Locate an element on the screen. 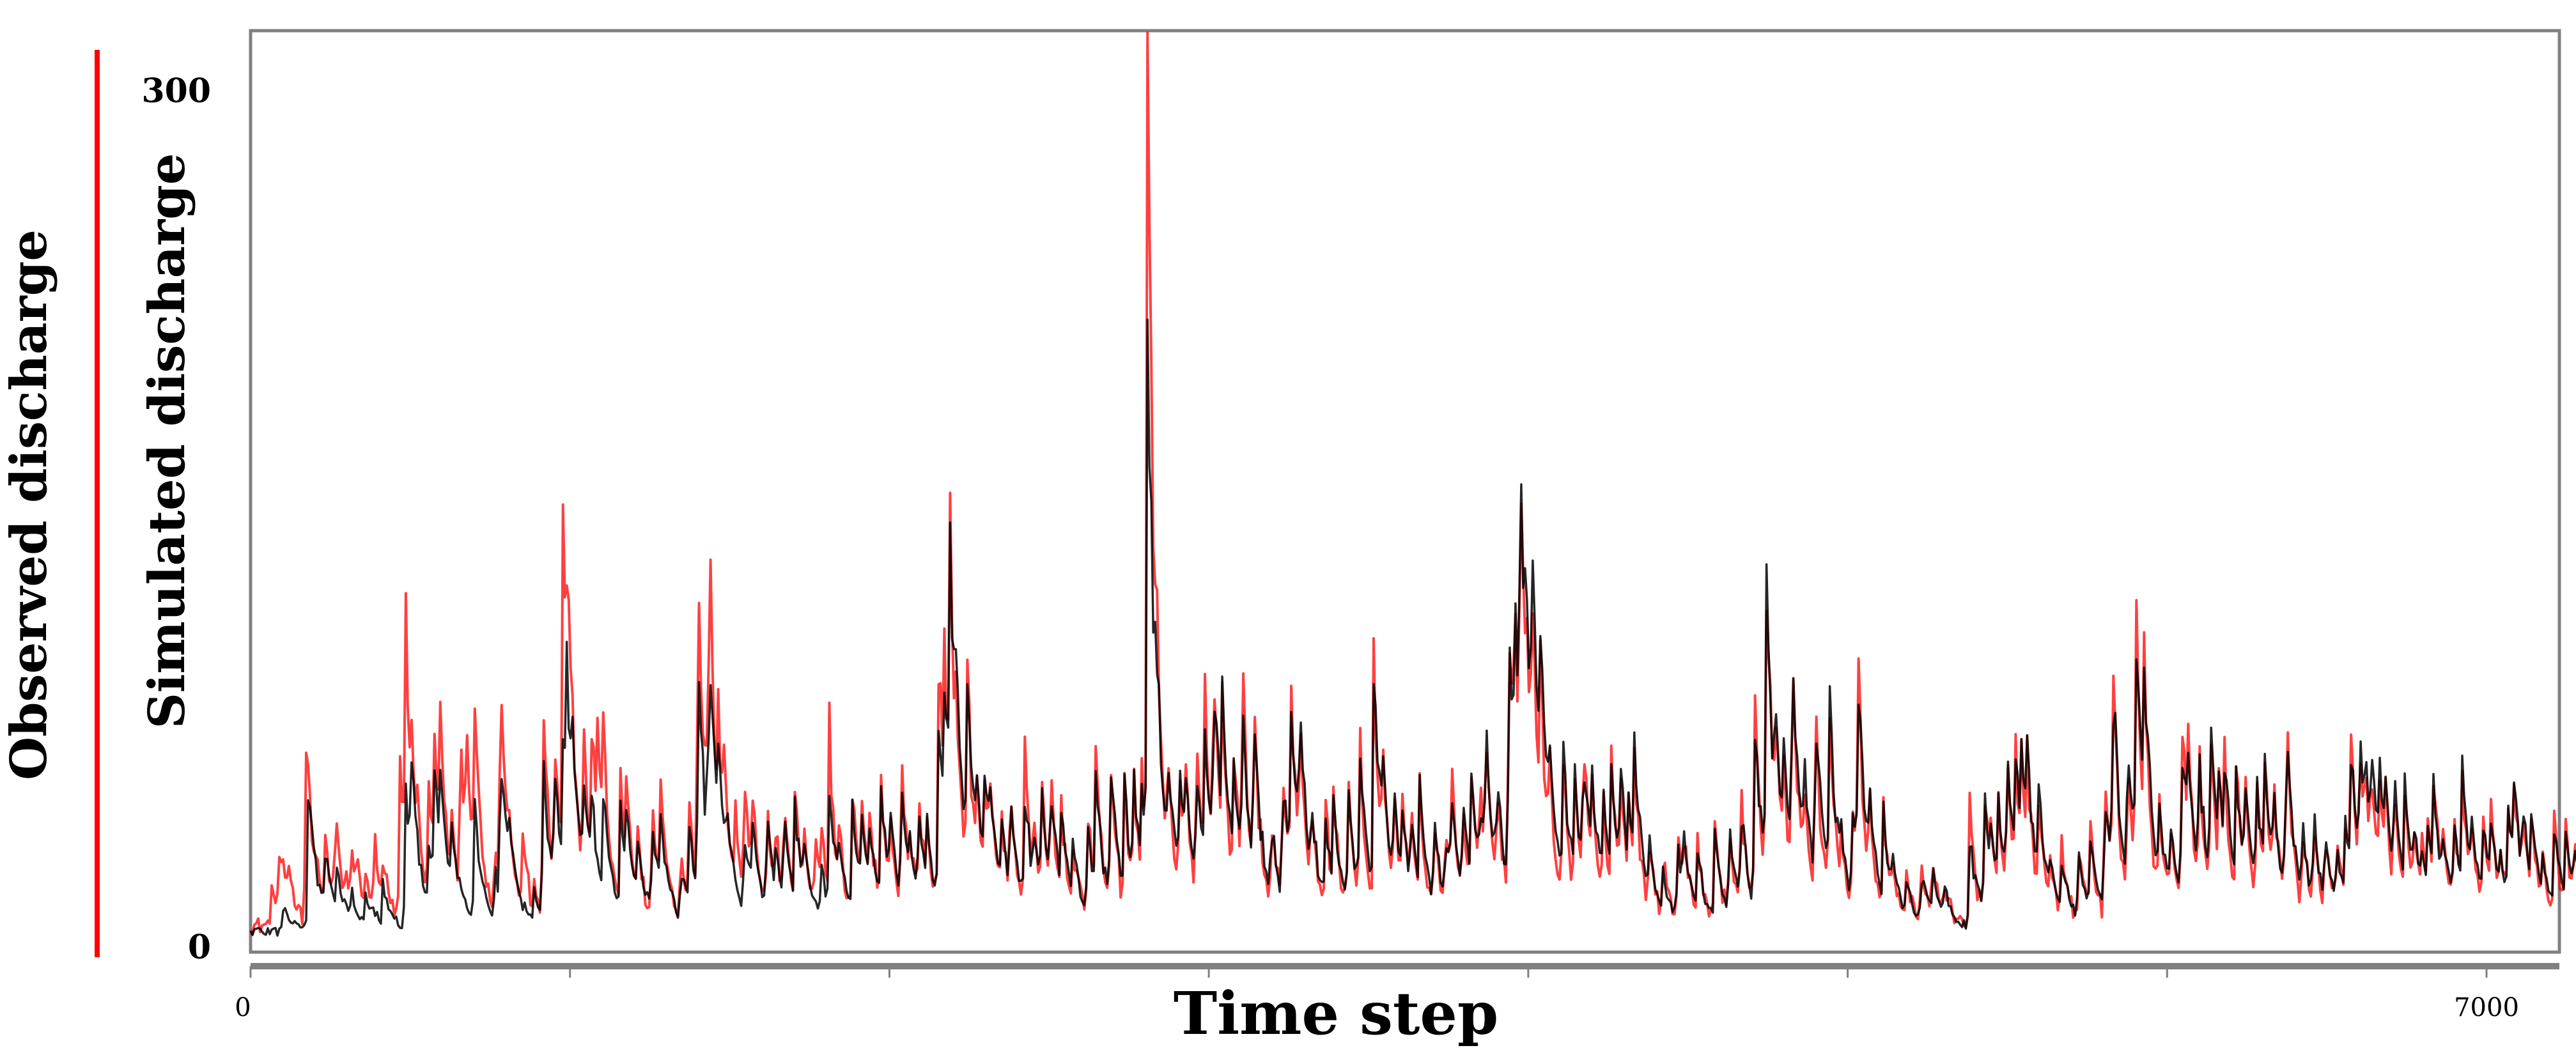 This screenshot has height=1055, width=2576. y-label-simulated: Simulated discharge is located at coordinates (167, 441).